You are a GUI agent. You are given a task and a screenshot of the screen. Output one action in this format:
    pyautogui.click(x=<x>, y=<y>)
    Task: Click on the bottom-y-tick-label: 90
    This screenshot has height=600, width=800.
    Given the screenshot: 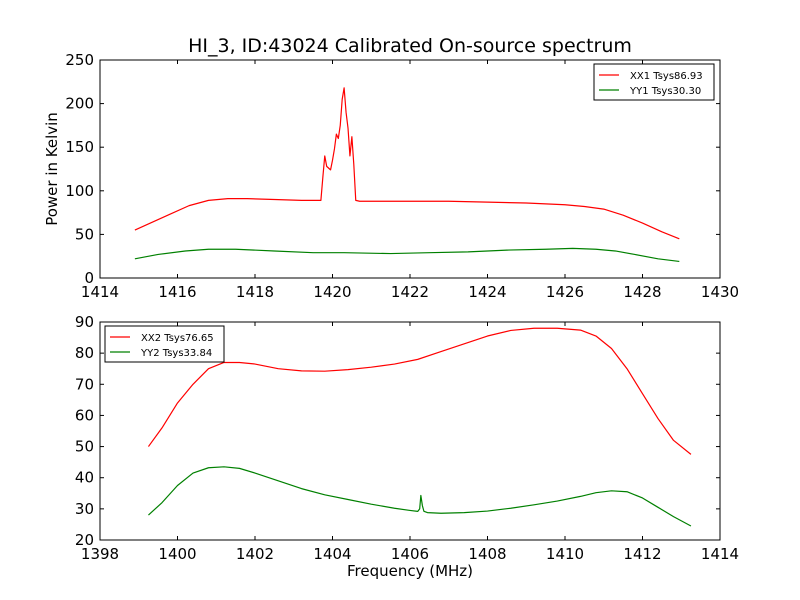 What is the action you would take?
    pyautogui.click(x=84, y=322)
    